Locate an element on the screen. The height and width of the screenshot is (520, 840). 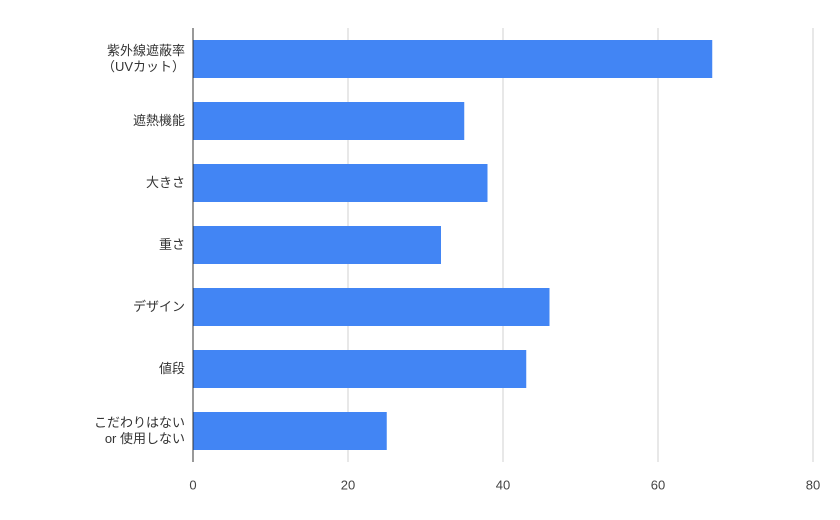
y-tick-label: 紫外線遮蔽率 （UVカット） is located at coordinates (143, 58).